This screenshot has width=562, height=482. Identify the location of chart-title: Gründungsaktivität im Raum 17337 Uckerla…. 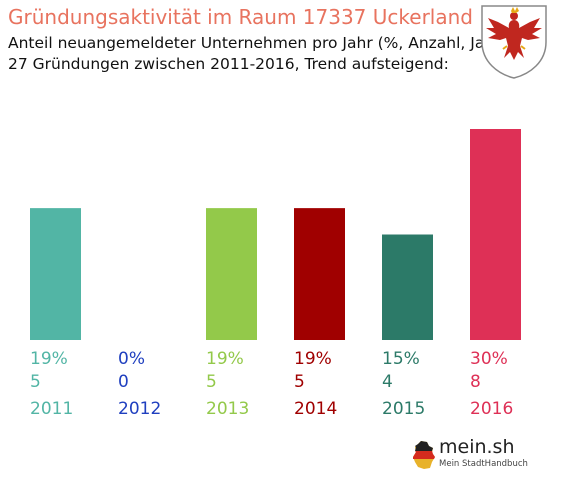
(240, 17).